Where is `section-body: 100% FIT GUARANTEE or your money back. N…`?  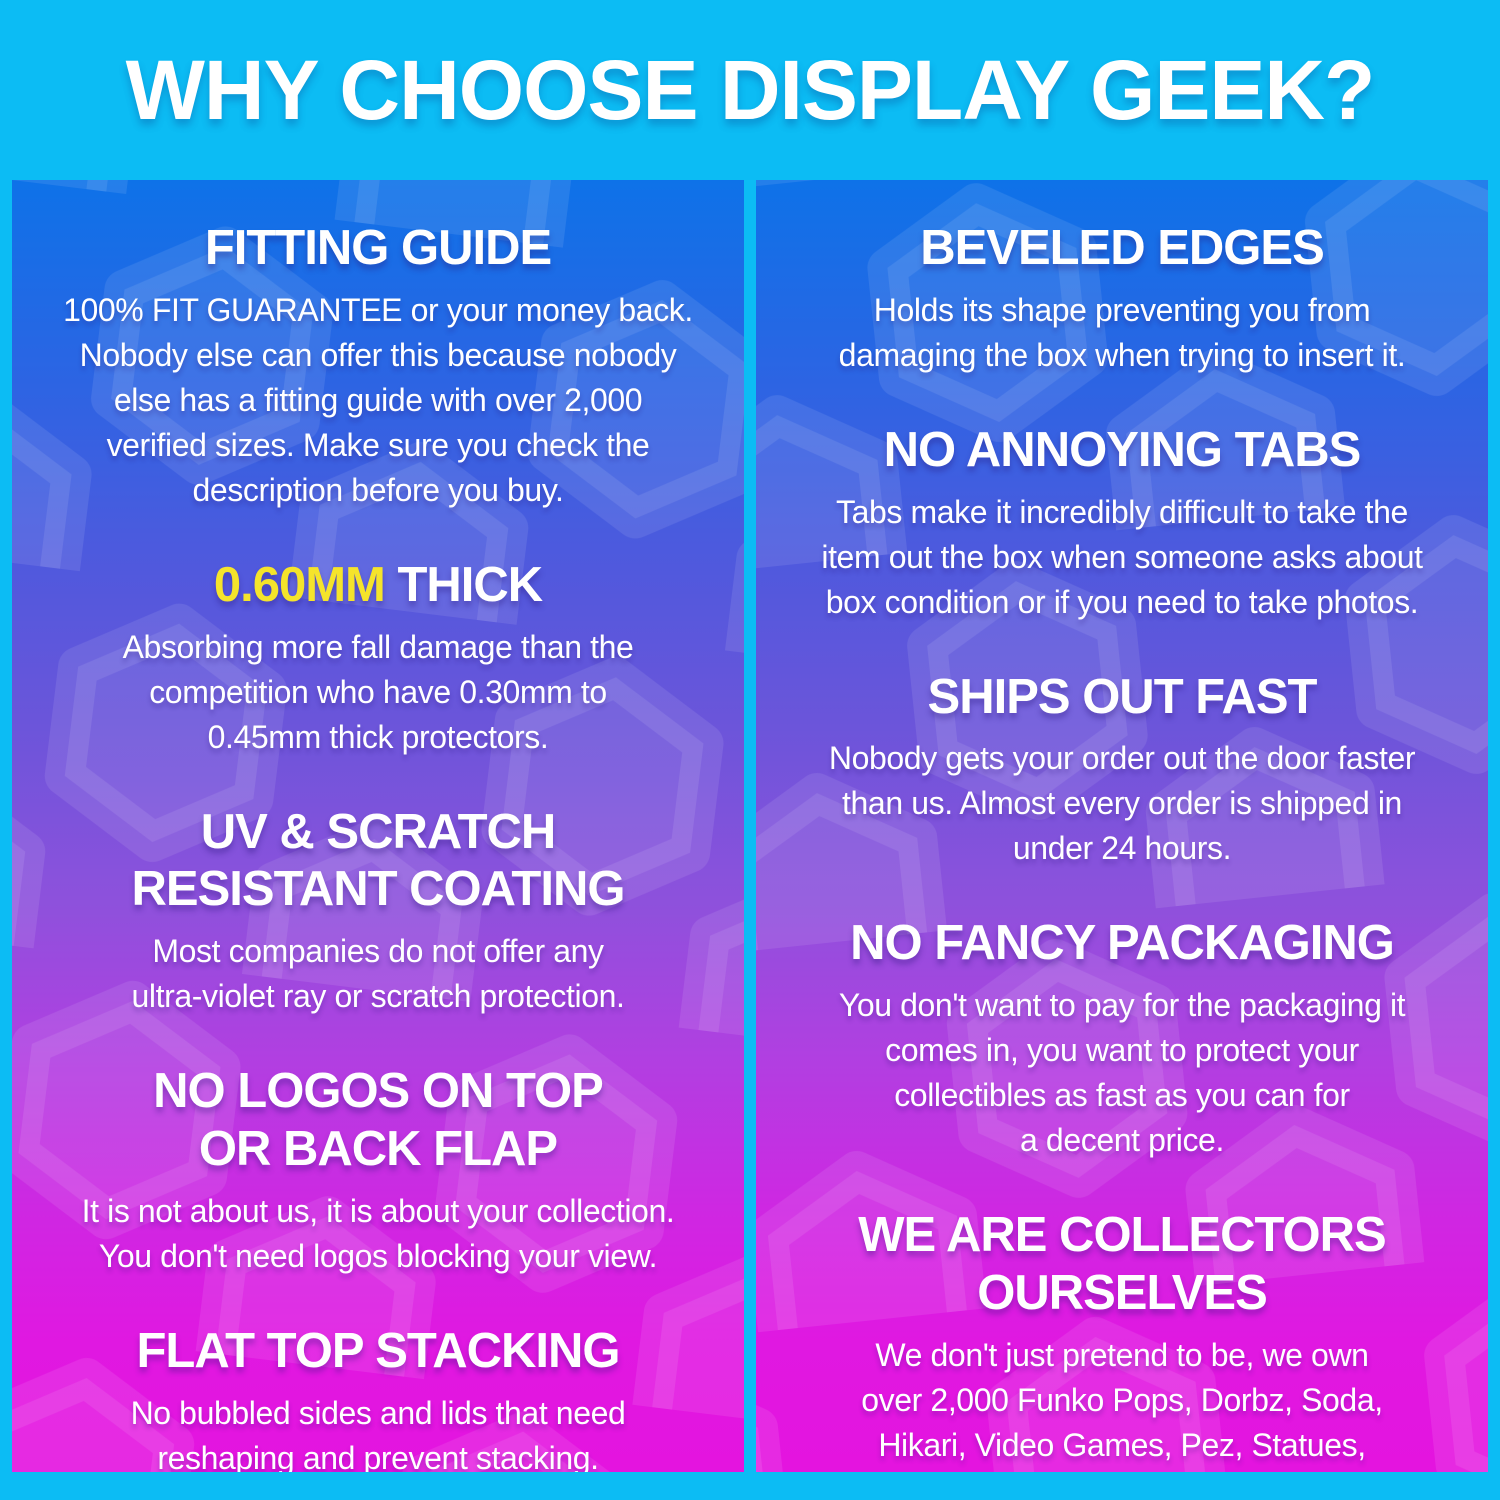
section-body: 100% FIT GUARANTEE or your money back. N… is located at coordinates (378, 399).